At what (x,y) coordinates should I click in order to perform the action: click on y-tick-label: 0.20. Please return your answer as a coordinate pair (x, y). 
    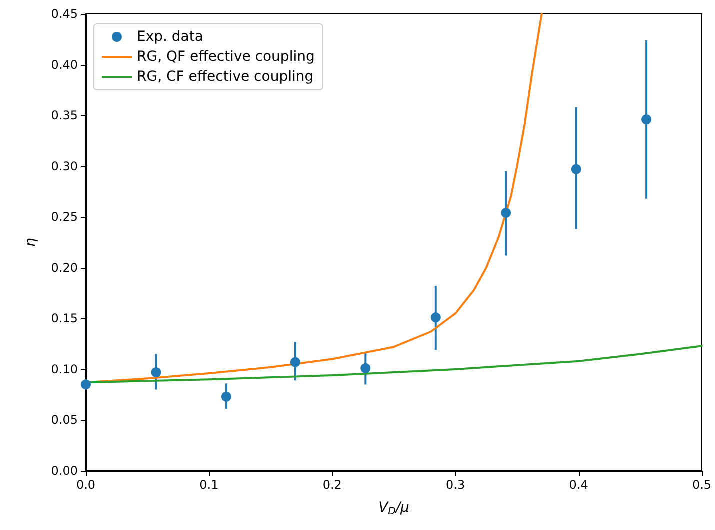
    Looking at the image, I should click on (64, 267).